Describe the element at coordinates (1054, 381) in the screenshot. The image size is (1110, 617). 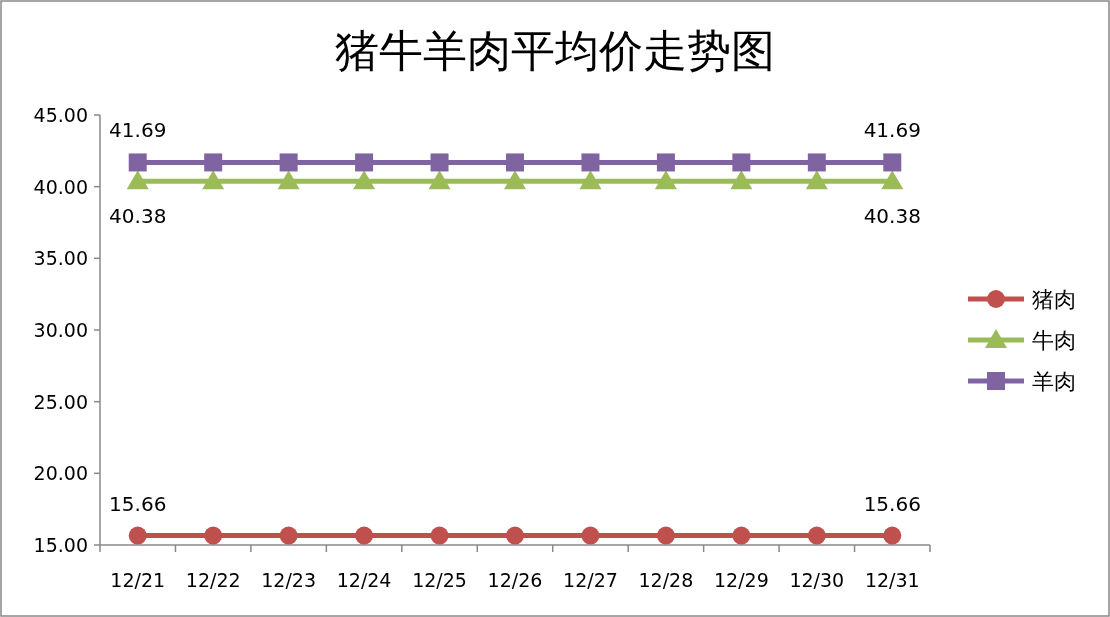
I see `legend-label: 羊肉` at that location.